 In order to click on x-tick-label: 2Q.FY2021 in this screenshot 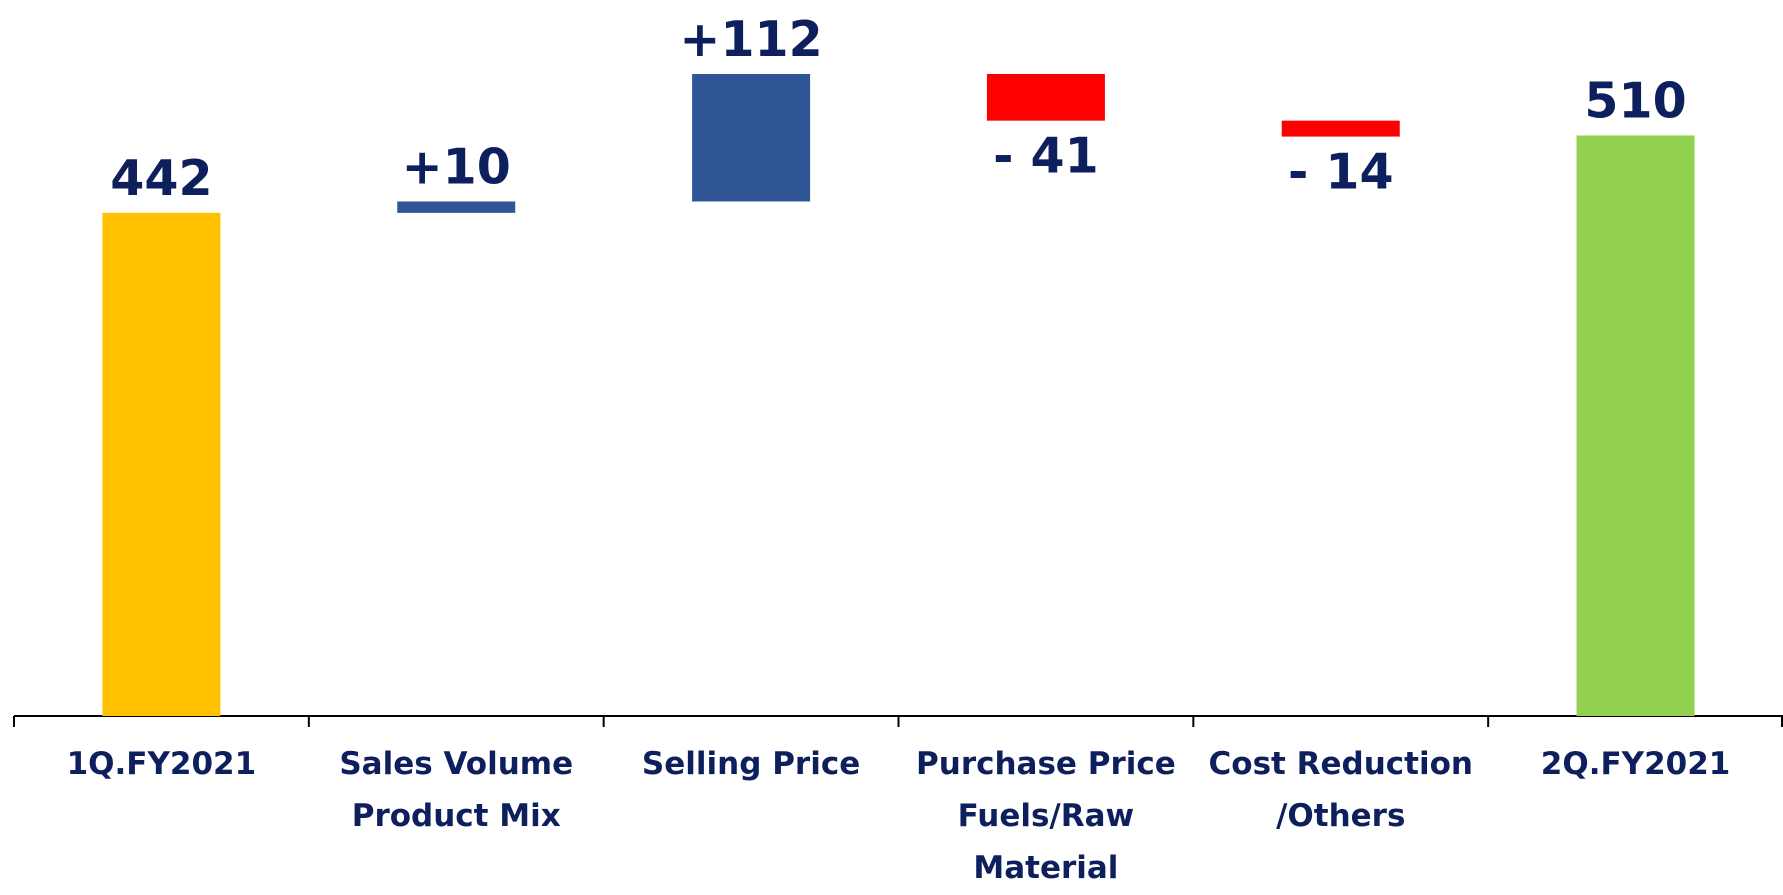, I will do `click(1635, 764)`.